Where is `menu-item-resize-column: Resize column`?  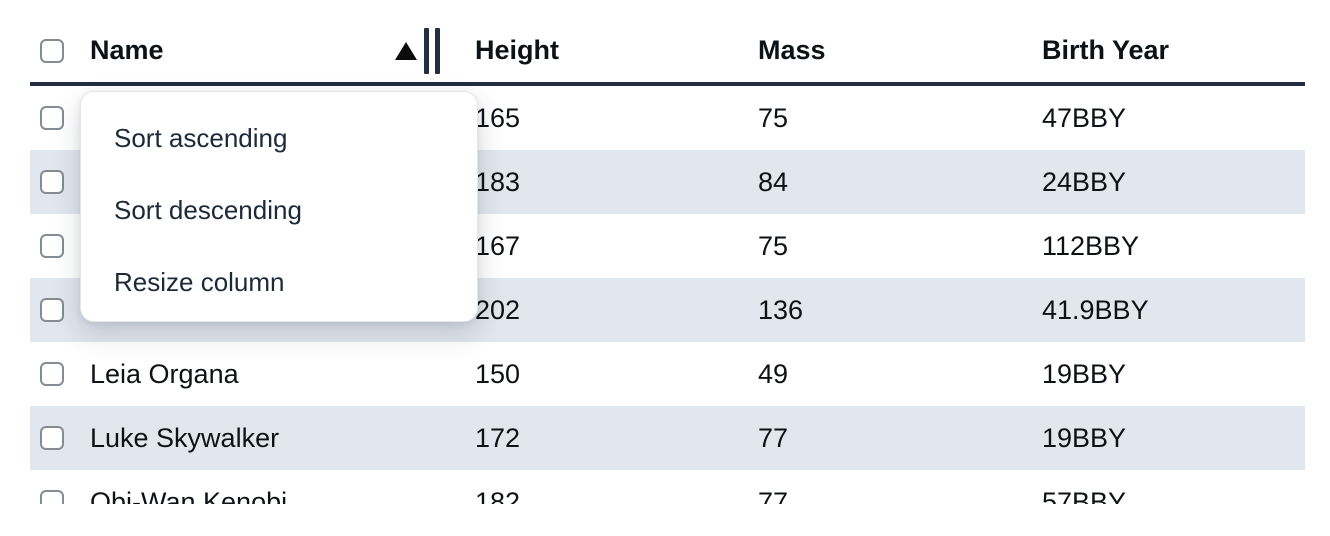 menu-item-resize-column: Resize column is located at coordinates (199, 281).